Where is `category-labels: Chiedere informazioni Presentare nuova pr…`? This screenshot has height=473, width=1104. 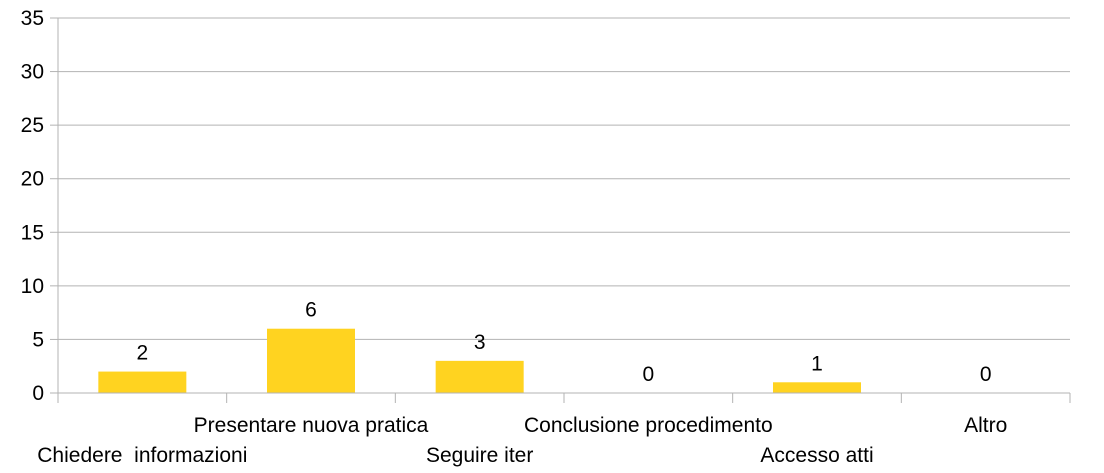 category-labels: Chiedere informazioni Presentare nuova pr… is located at coordinates (522, 440).